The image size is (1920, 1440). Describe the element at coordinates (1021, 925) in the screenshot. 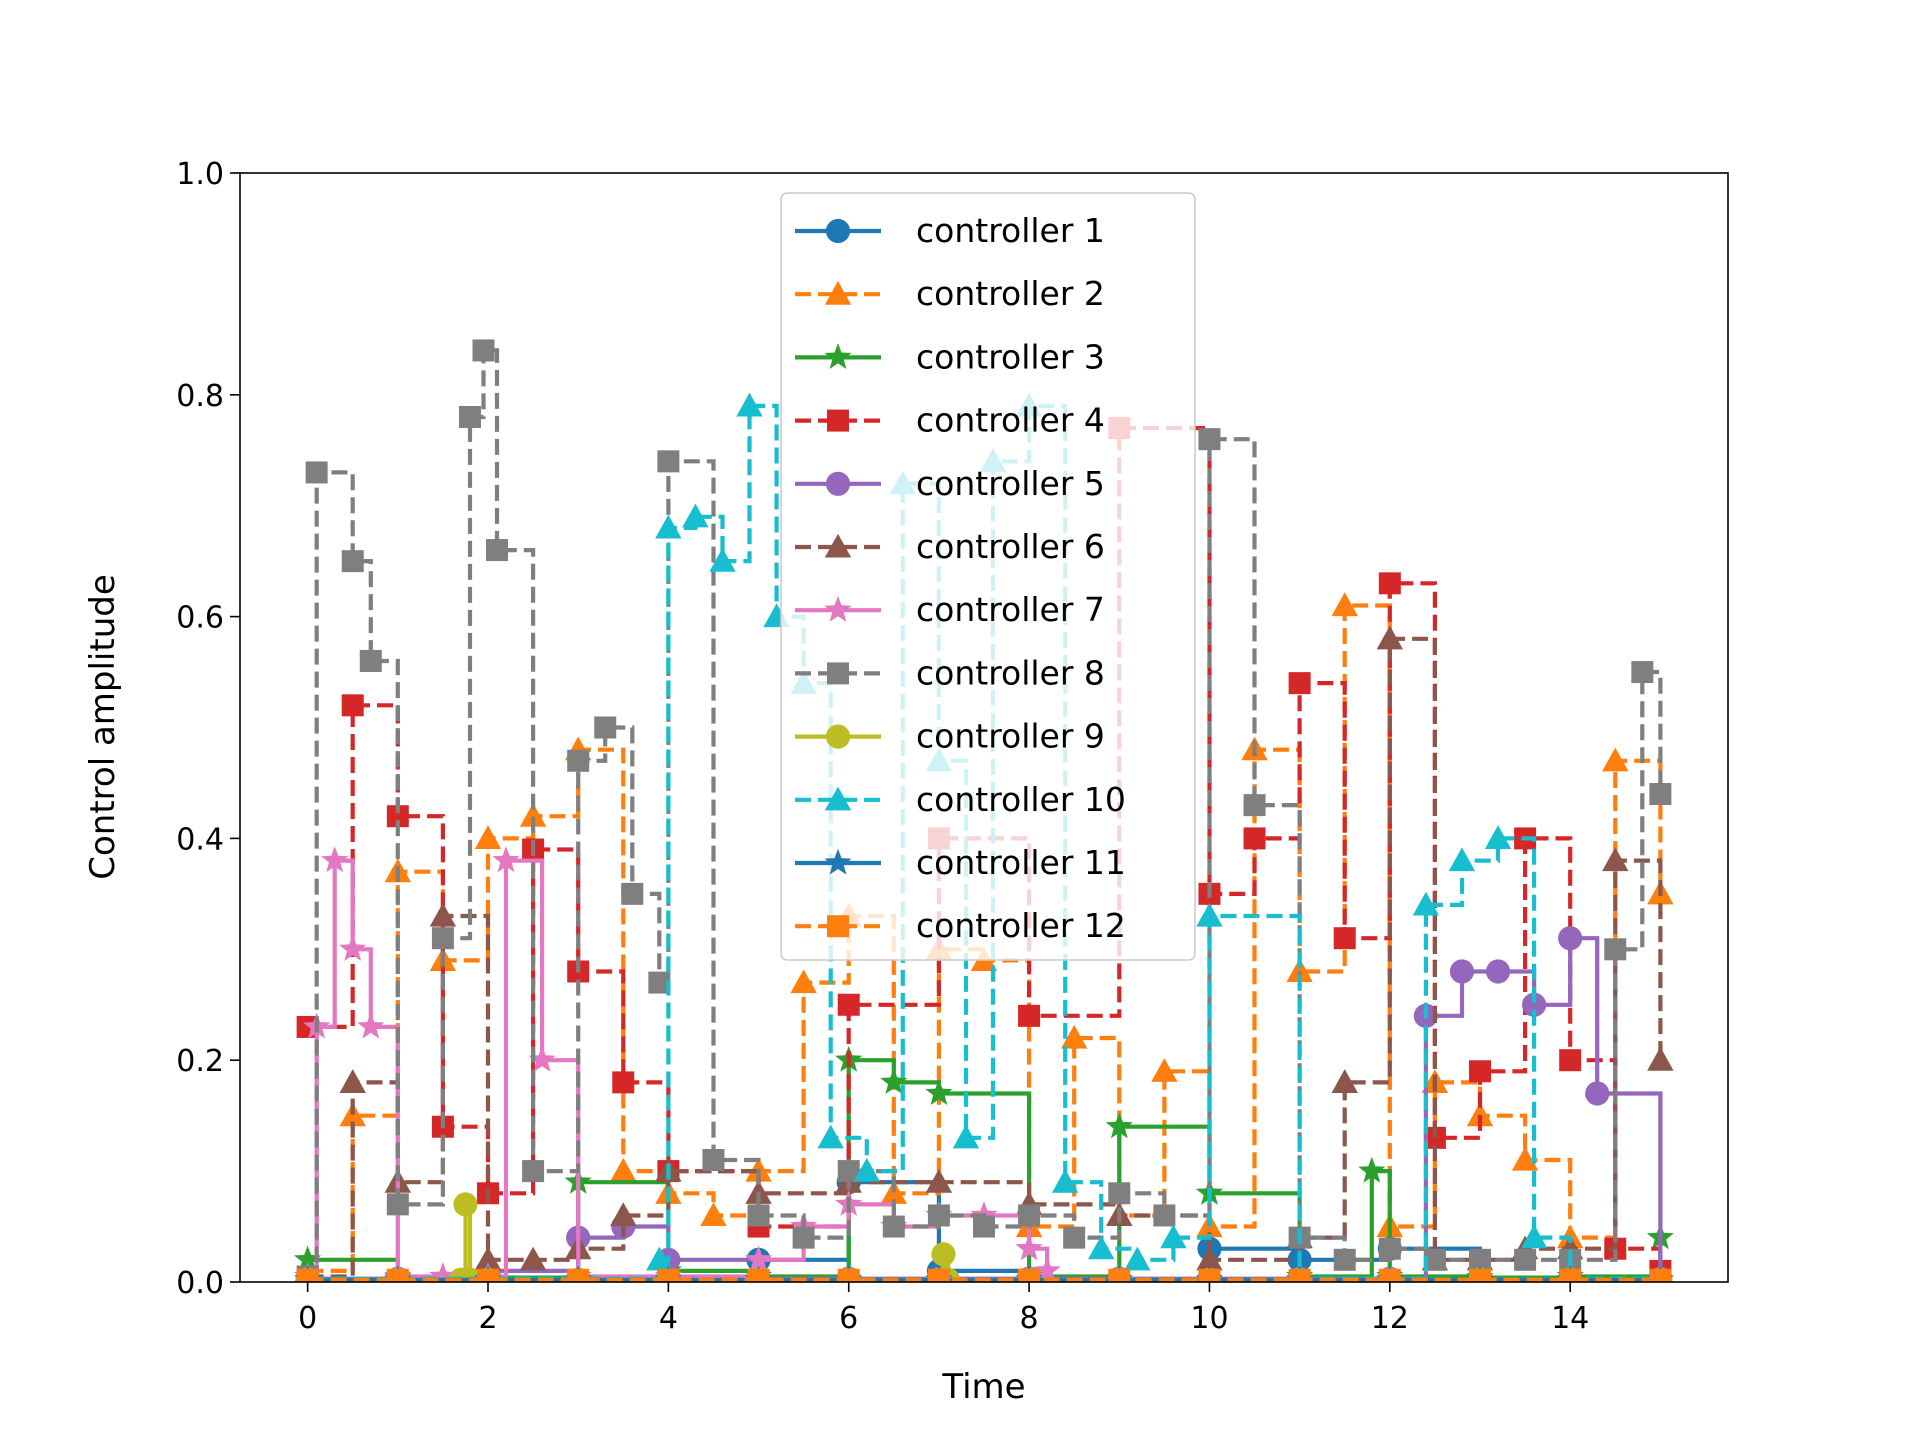

I see `legend-label: controller 12` at that location.